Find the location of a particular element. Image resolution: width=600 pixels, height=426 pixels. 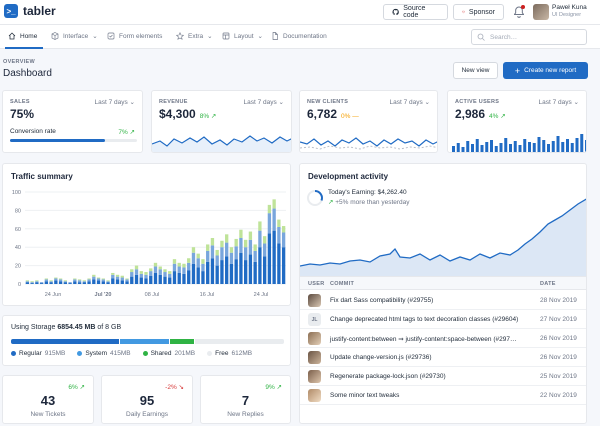

nav-item-layout: Layout ⌄ is located at coordinates (242, 36).